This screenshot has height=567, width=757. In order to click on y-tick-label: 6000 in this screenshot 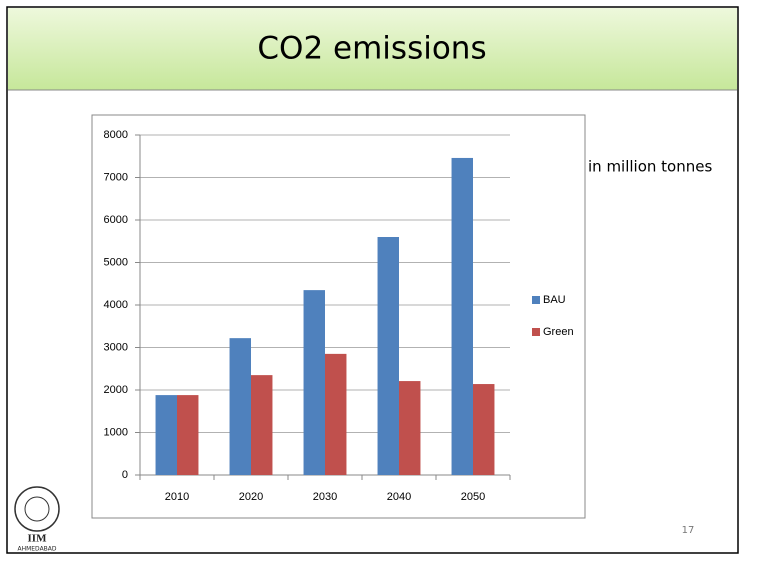, I will do `click(116, 220)`.